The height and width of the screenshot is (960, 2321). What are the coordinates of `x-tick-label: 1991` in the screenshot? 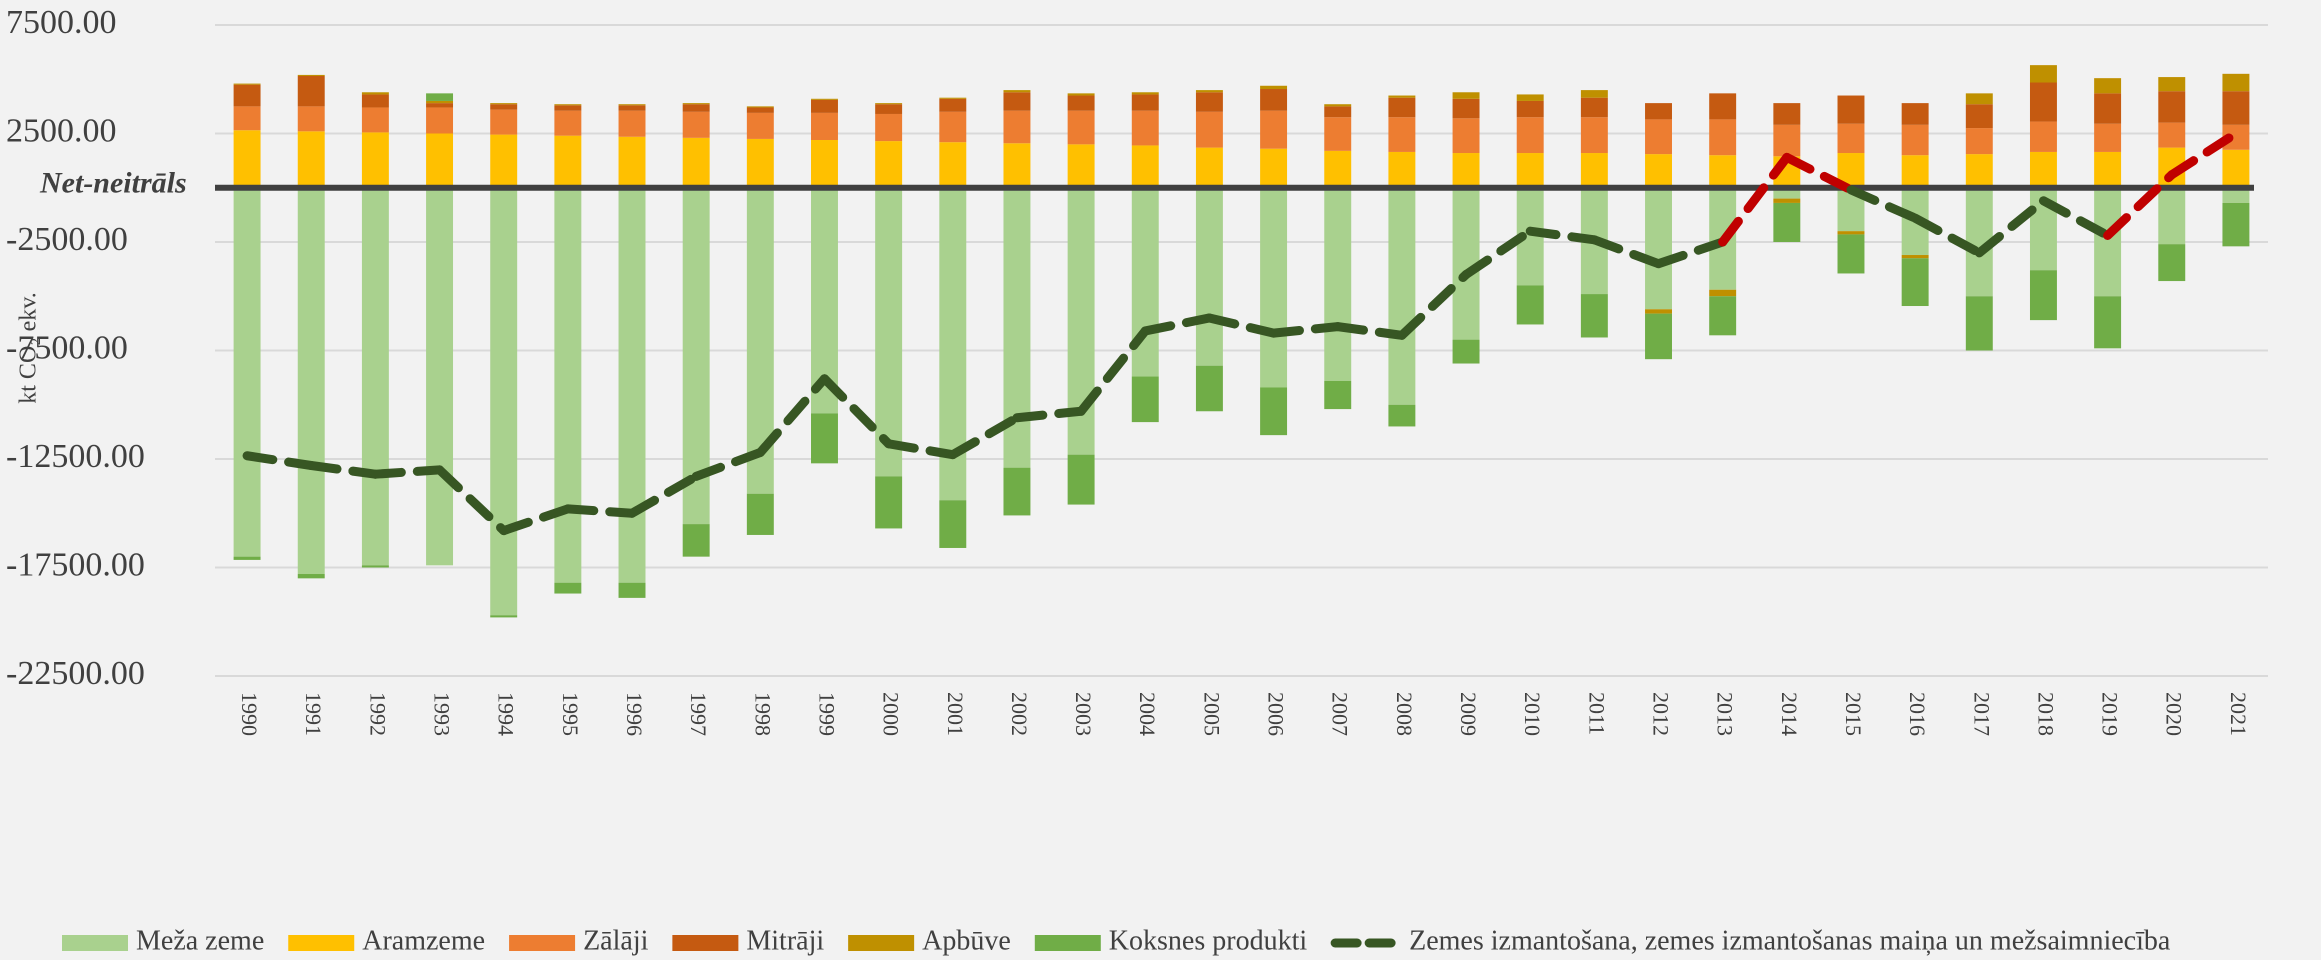 It's located at (313, 714).